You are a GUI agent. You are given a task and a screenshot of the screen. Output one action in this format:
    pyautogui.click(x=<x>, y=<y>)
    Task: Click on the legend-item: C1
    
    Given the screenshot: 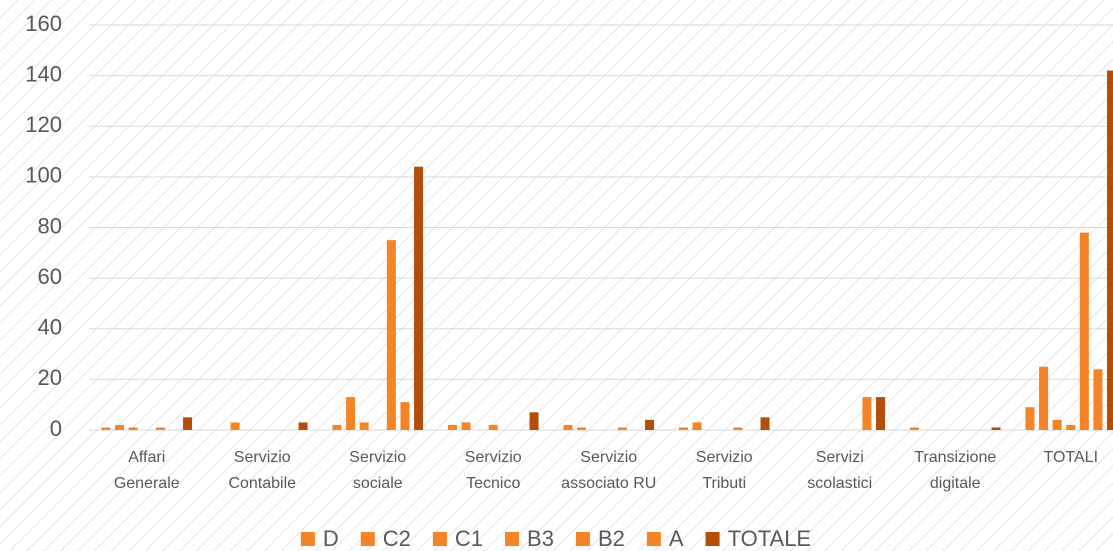 What is the action you would take?
    pyautogui.click(x=457, y=538)
    